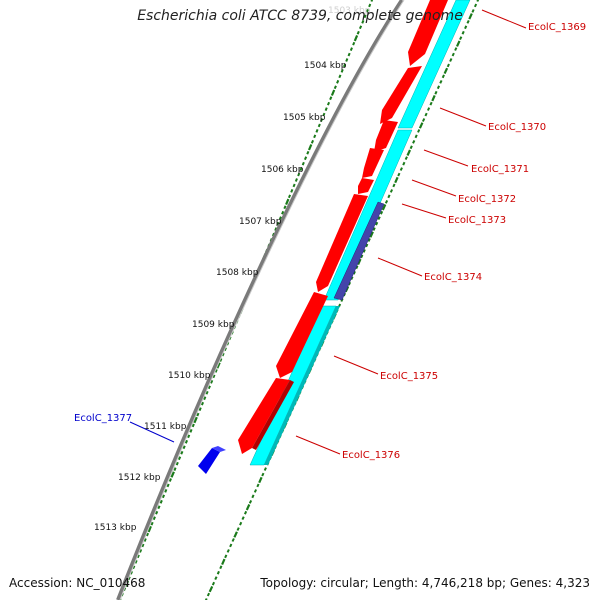  What do you see at coordinates (487, 199) in the screenshot?
I see `gene-label: EcolC_1372` at bounding box center [487, 199].